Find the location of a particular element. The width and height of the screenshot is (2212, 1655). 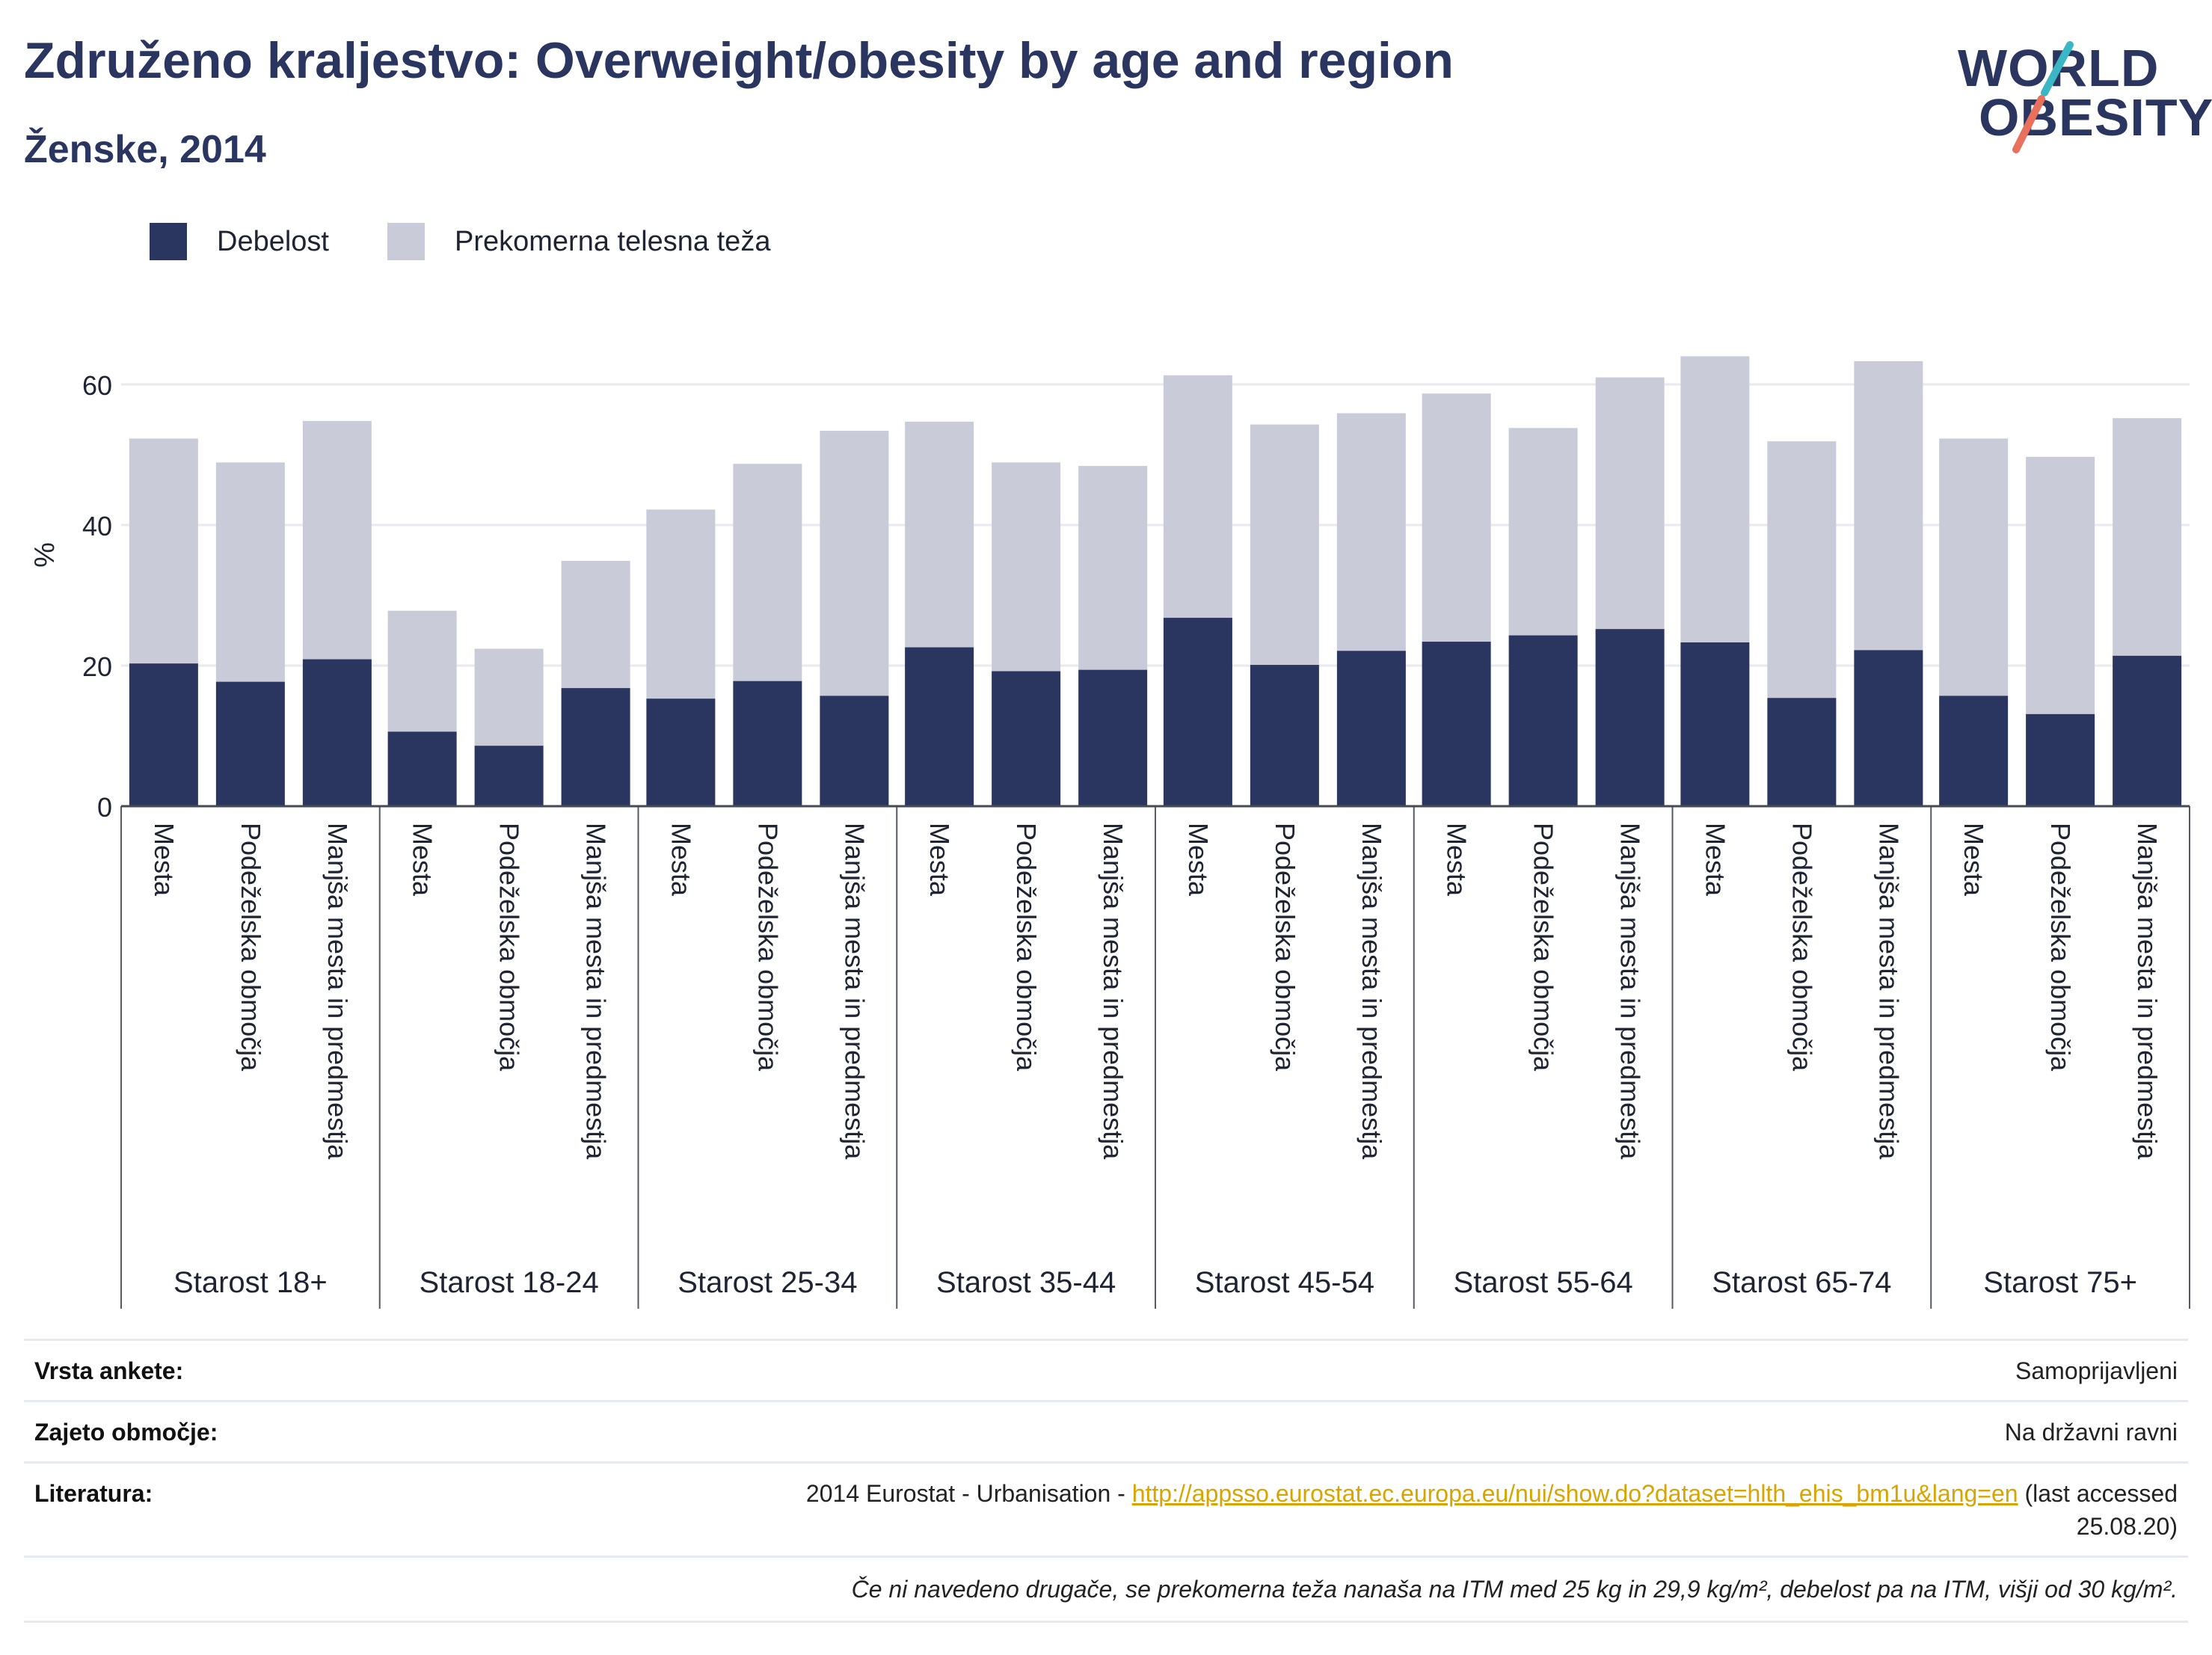

legend-swatch-overweight is located at coordinates (406, 241).